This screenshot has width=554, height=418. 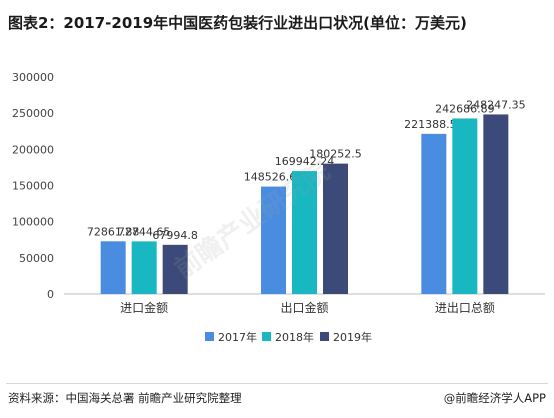 What do you see at coordinates (494, 398) in the screenshot?
I see `brand-label: @前瞻经济学人APP` at bounding box center [494, 398].